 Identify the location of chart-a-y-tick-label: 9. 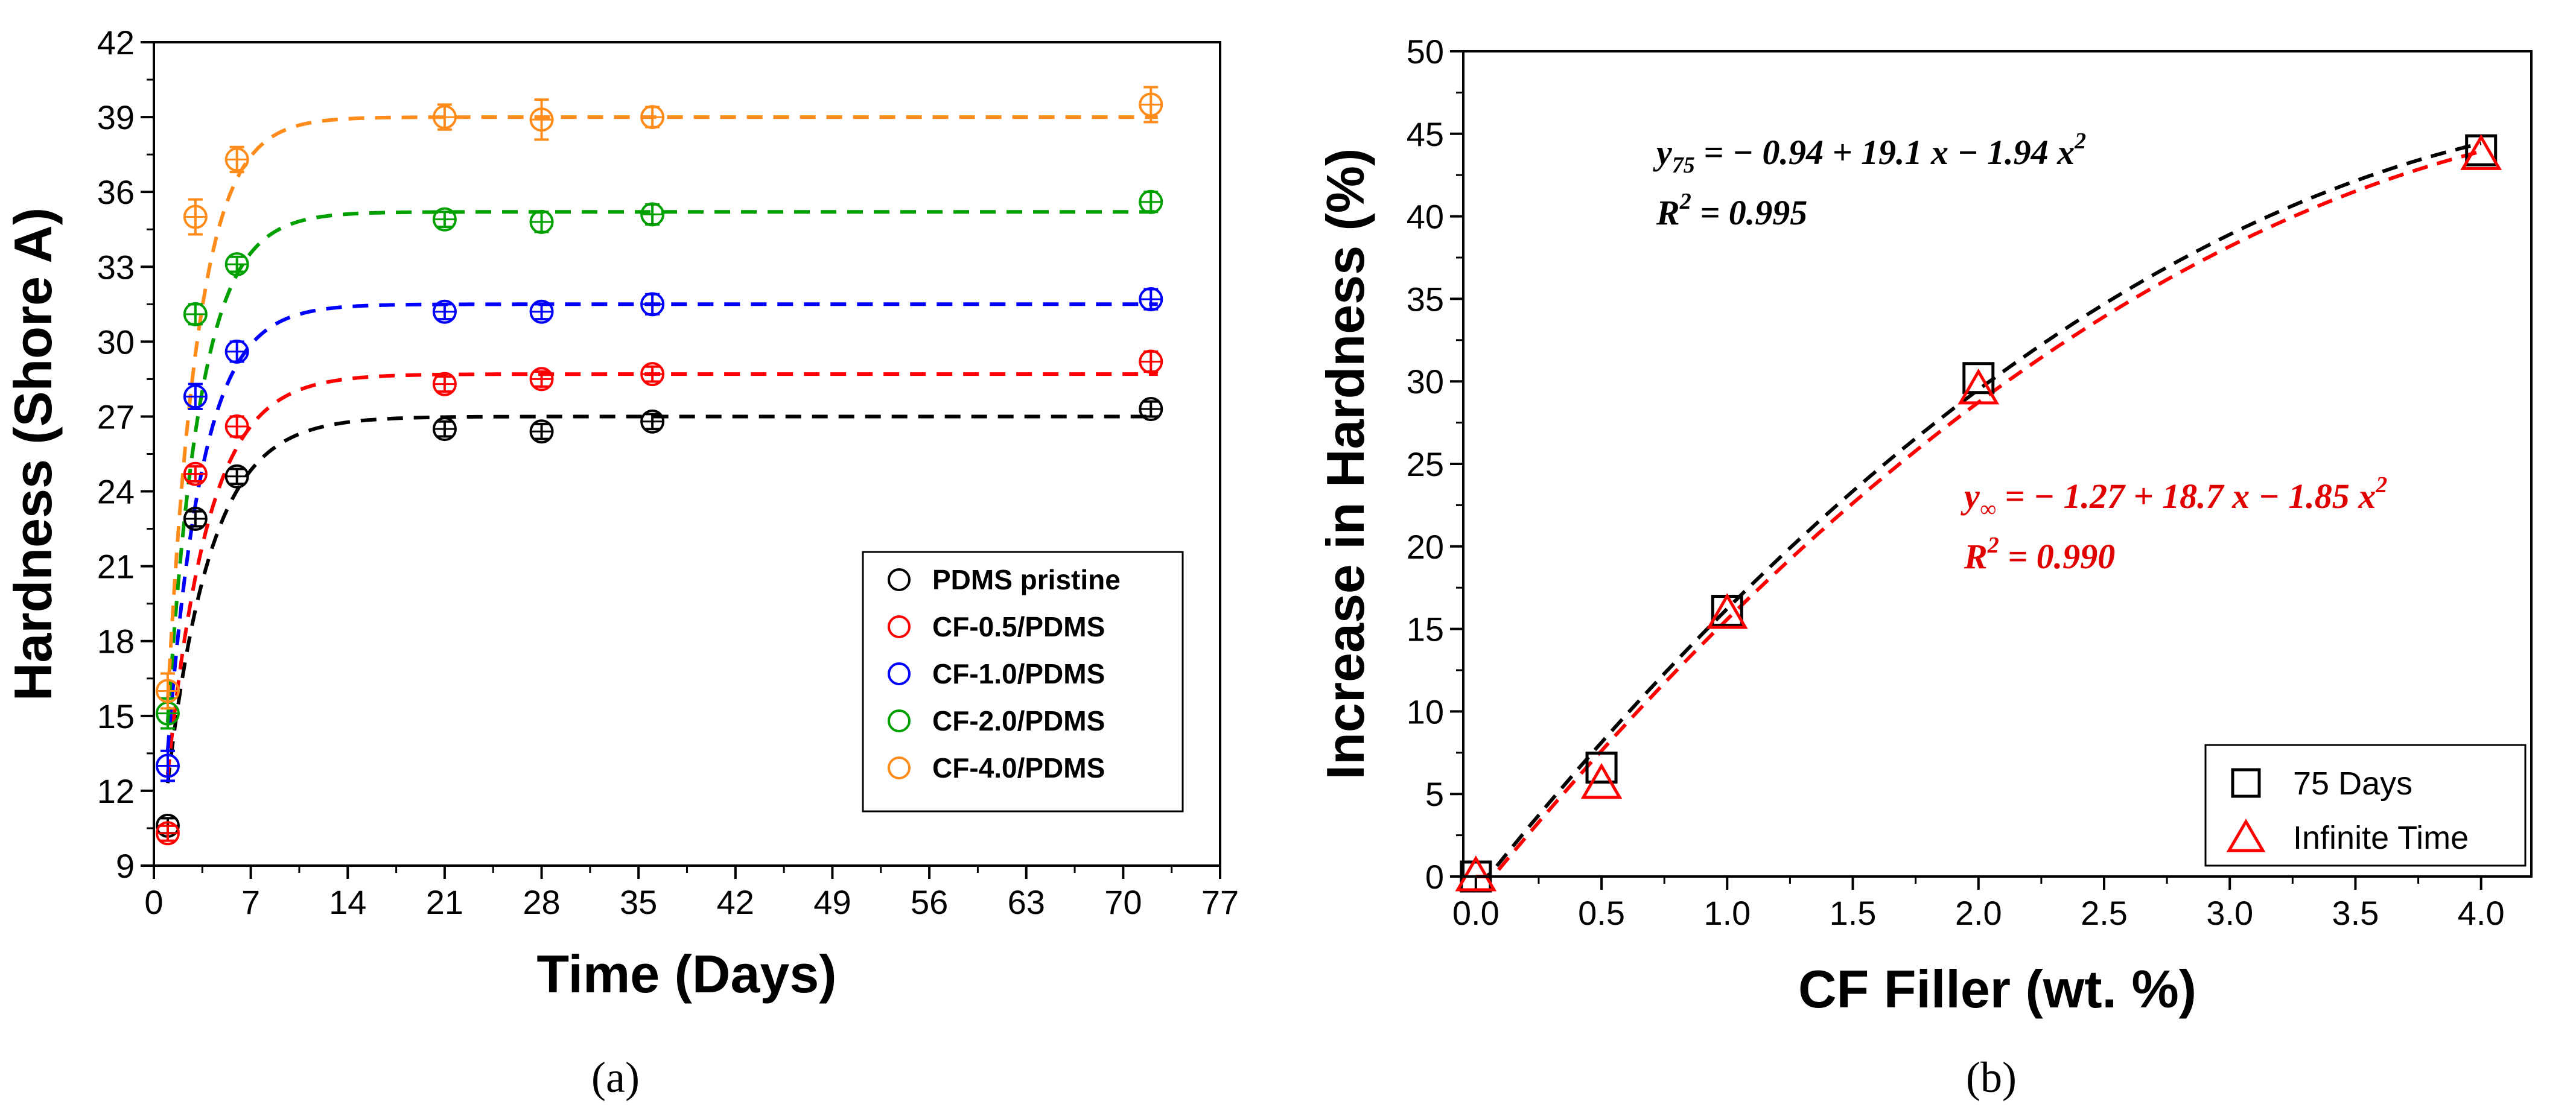
(126, 866).